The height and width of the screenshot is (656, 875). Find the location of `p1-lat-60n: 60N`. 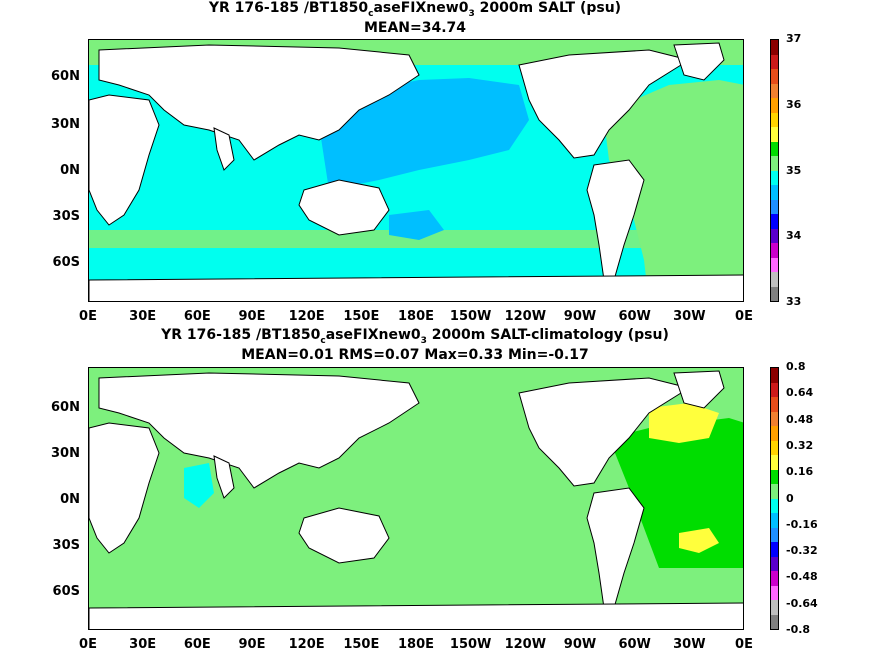

p1-lat-60n: 60N is located at coordinates (65, 76).